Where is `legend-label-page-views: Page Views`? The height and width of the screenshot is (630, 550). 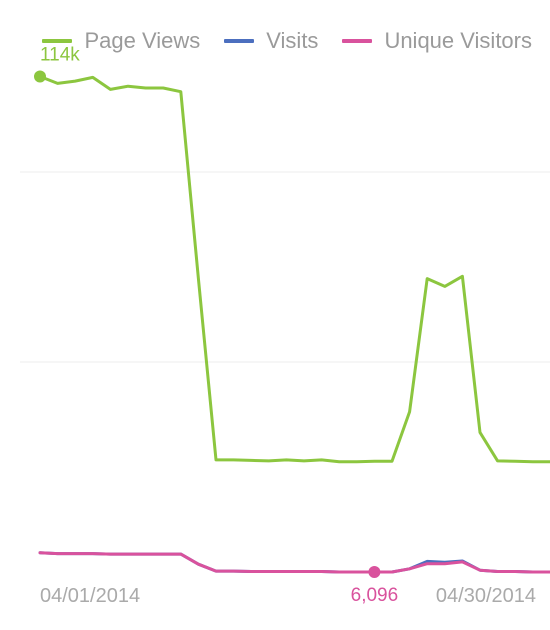 legend-label-page-views: Page Views is located at coordinates (142, 40).